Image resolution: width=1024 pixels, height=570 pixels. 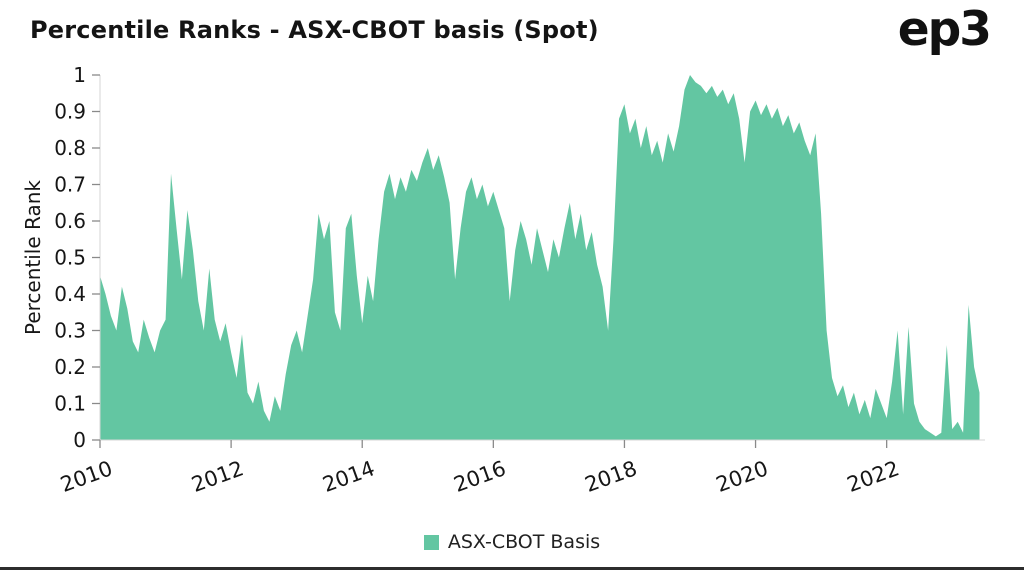 What do you see at coordinates (70, 258) in the screenshot?
I see `y-tick-label: 0.5` at bounding box center [70, 258].